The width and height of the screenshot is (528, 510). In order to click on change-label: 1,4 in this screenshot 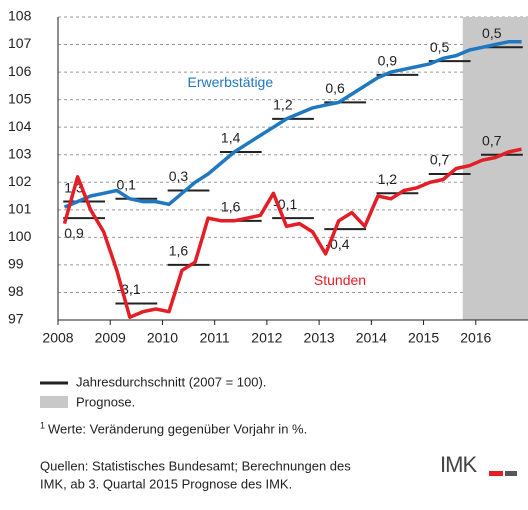, I will do `click(231, 138)`.